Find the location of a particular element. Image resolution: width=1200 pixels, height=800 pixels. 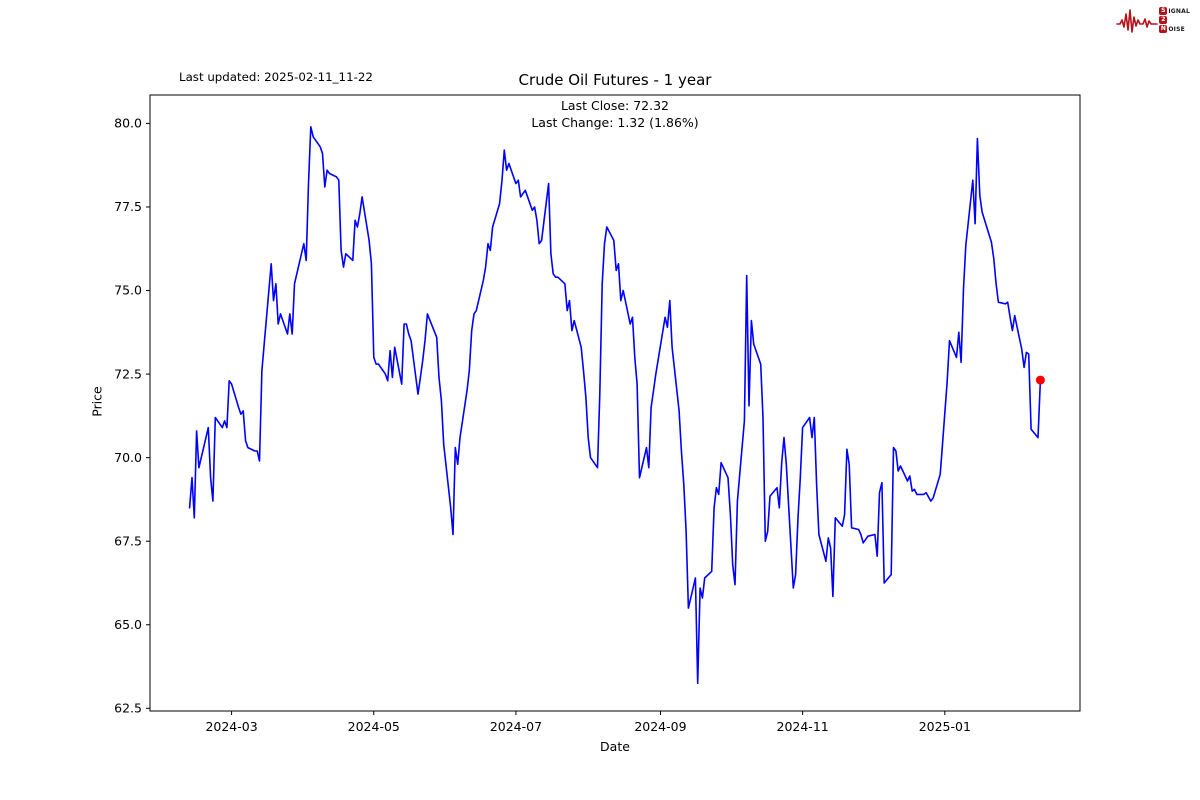

x-tick-label: 2024-05 is located at coordinates (374, 726).